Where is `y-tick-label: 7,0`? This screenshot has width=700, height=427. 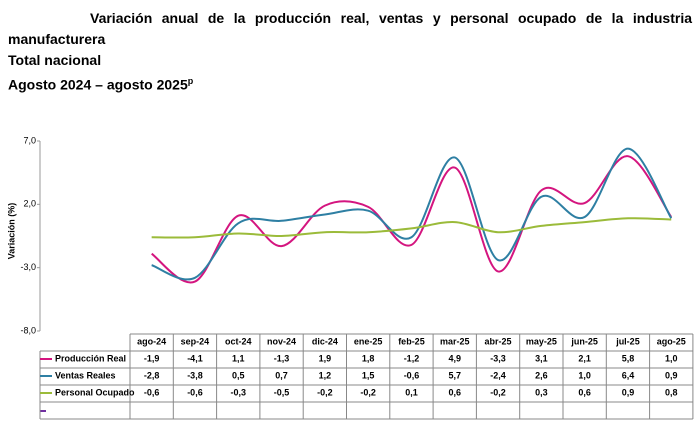
y-tick-label: 7,0 is located at coordinates (29, 140).